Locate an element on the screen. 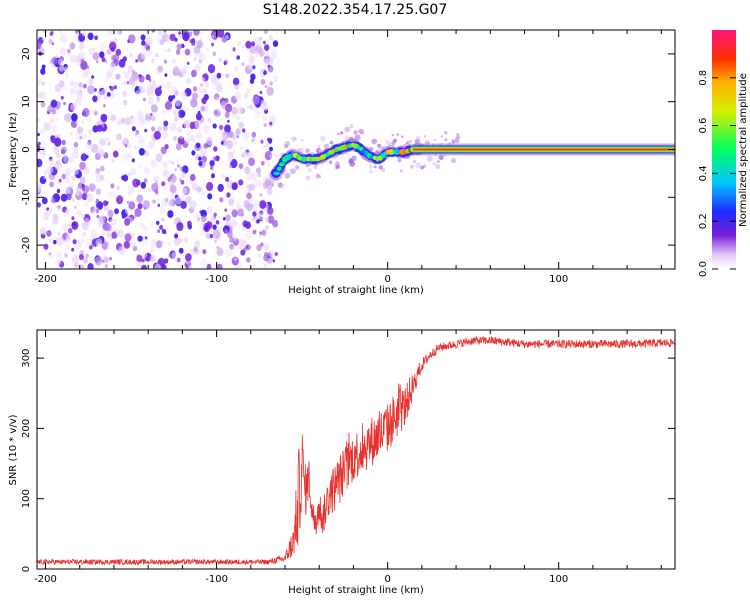 The width and height of the screenshot is (750, 600). snr-ylabel: SNR (10 * v/v) is located at coordinates (13, 449).